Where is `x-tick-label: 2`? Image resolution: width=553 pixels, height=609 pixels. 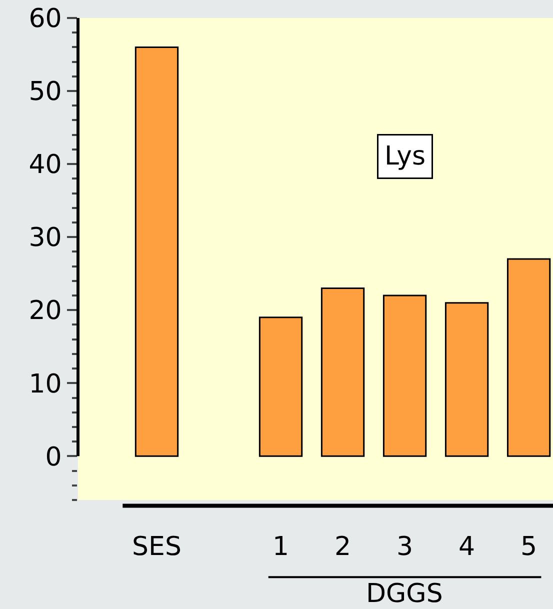
x-tick-label: 2 is located at coordinates (343, 547).